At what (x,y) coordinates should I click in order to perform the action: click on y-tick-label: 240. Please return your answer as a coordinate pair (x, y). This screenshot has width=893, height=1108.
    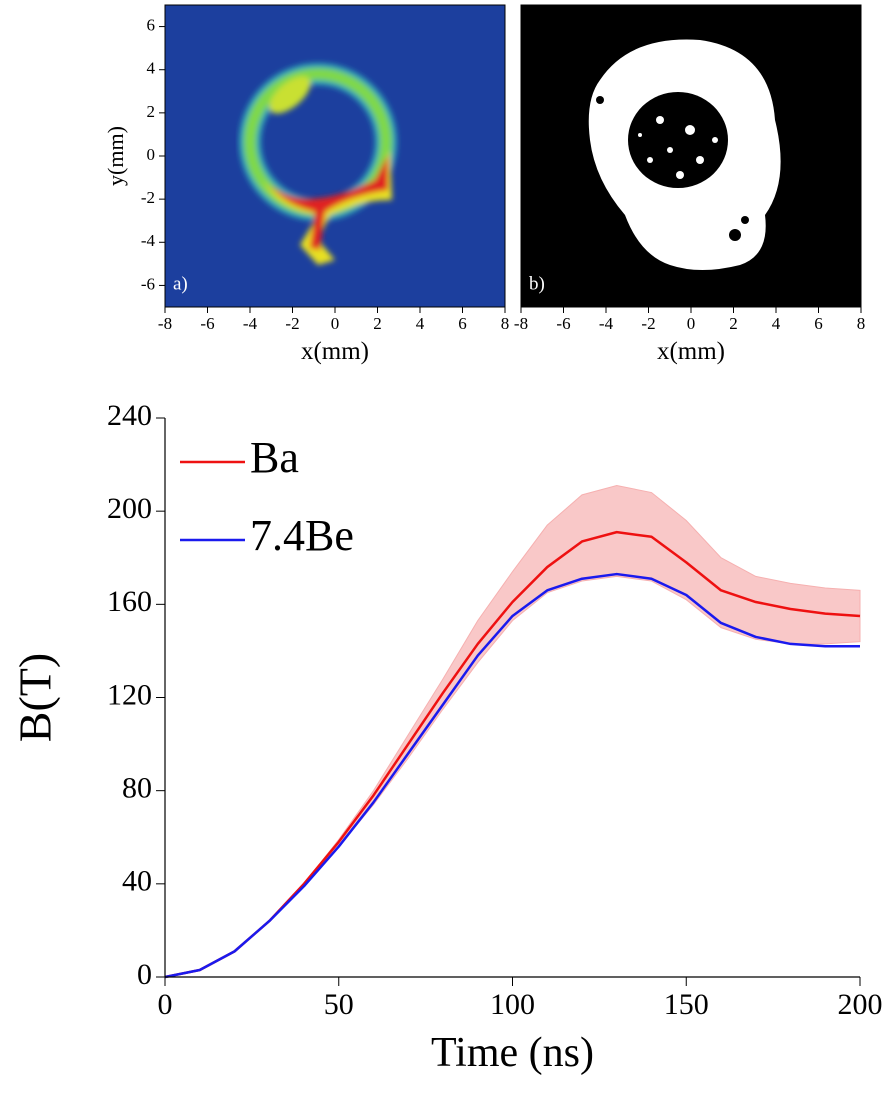
    Looking at the image, I should click on (129, 415).